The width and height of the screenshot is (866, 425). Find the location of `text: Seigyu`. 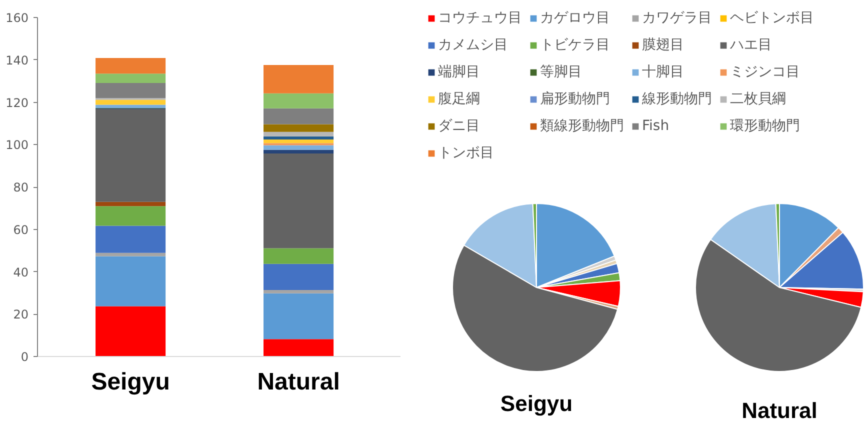

text: Seigyu is located at coordinates (536, 403).